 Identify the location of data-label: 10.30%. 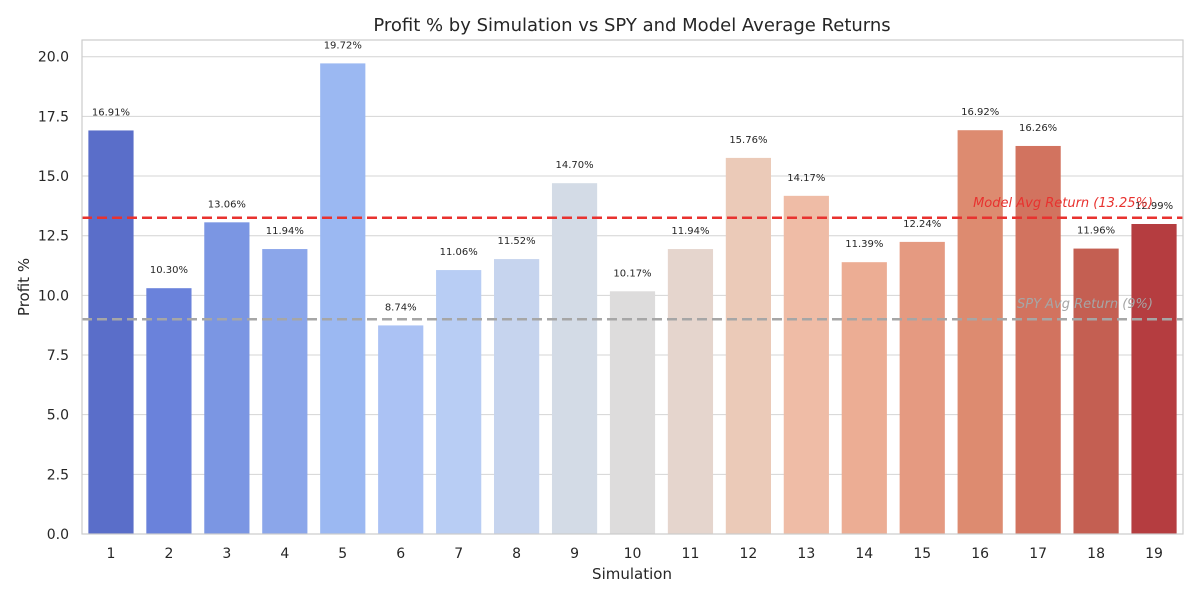
(169, 270).